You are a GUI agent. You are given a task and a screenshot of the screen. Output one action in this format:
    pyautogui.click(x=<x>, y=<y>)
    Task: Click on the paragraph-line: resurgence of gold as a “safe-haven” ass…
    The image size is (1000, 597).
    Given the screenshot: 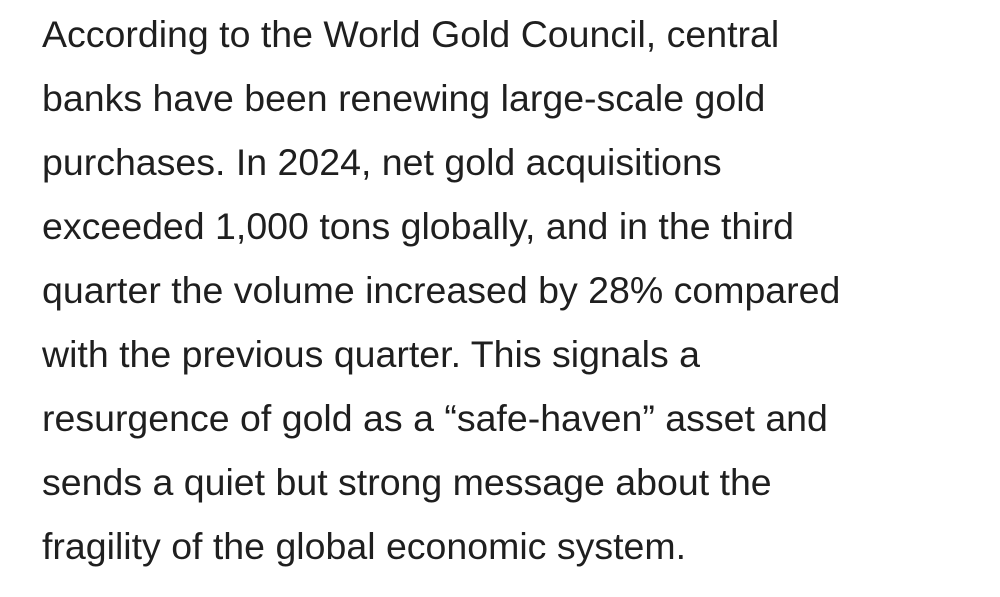 What is the action you would take?
    pyautogui.click(x=435, y=418)
    